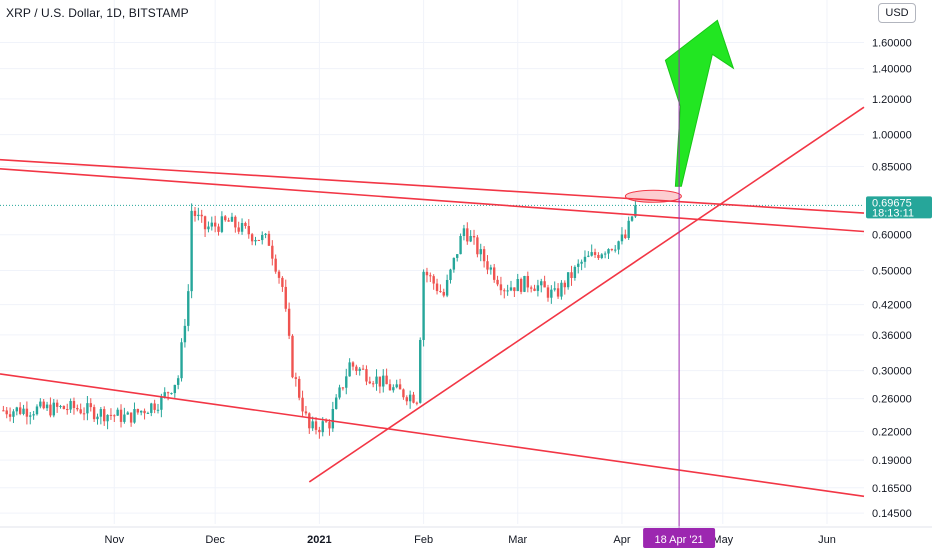 This screenshot has width=932, height=550. I want to click on date-marker-badge, so click(679, 538).